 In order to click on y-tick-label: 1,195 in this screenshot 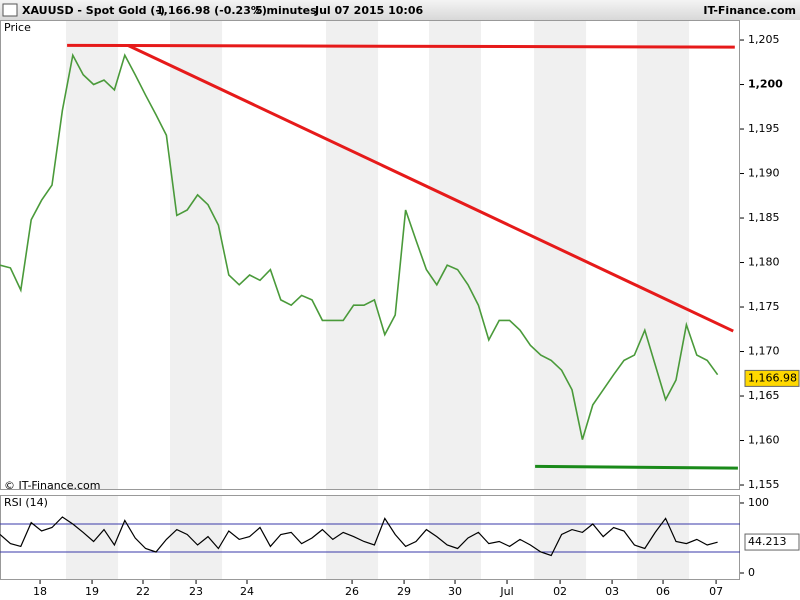, I will do `click(764, 128)`.